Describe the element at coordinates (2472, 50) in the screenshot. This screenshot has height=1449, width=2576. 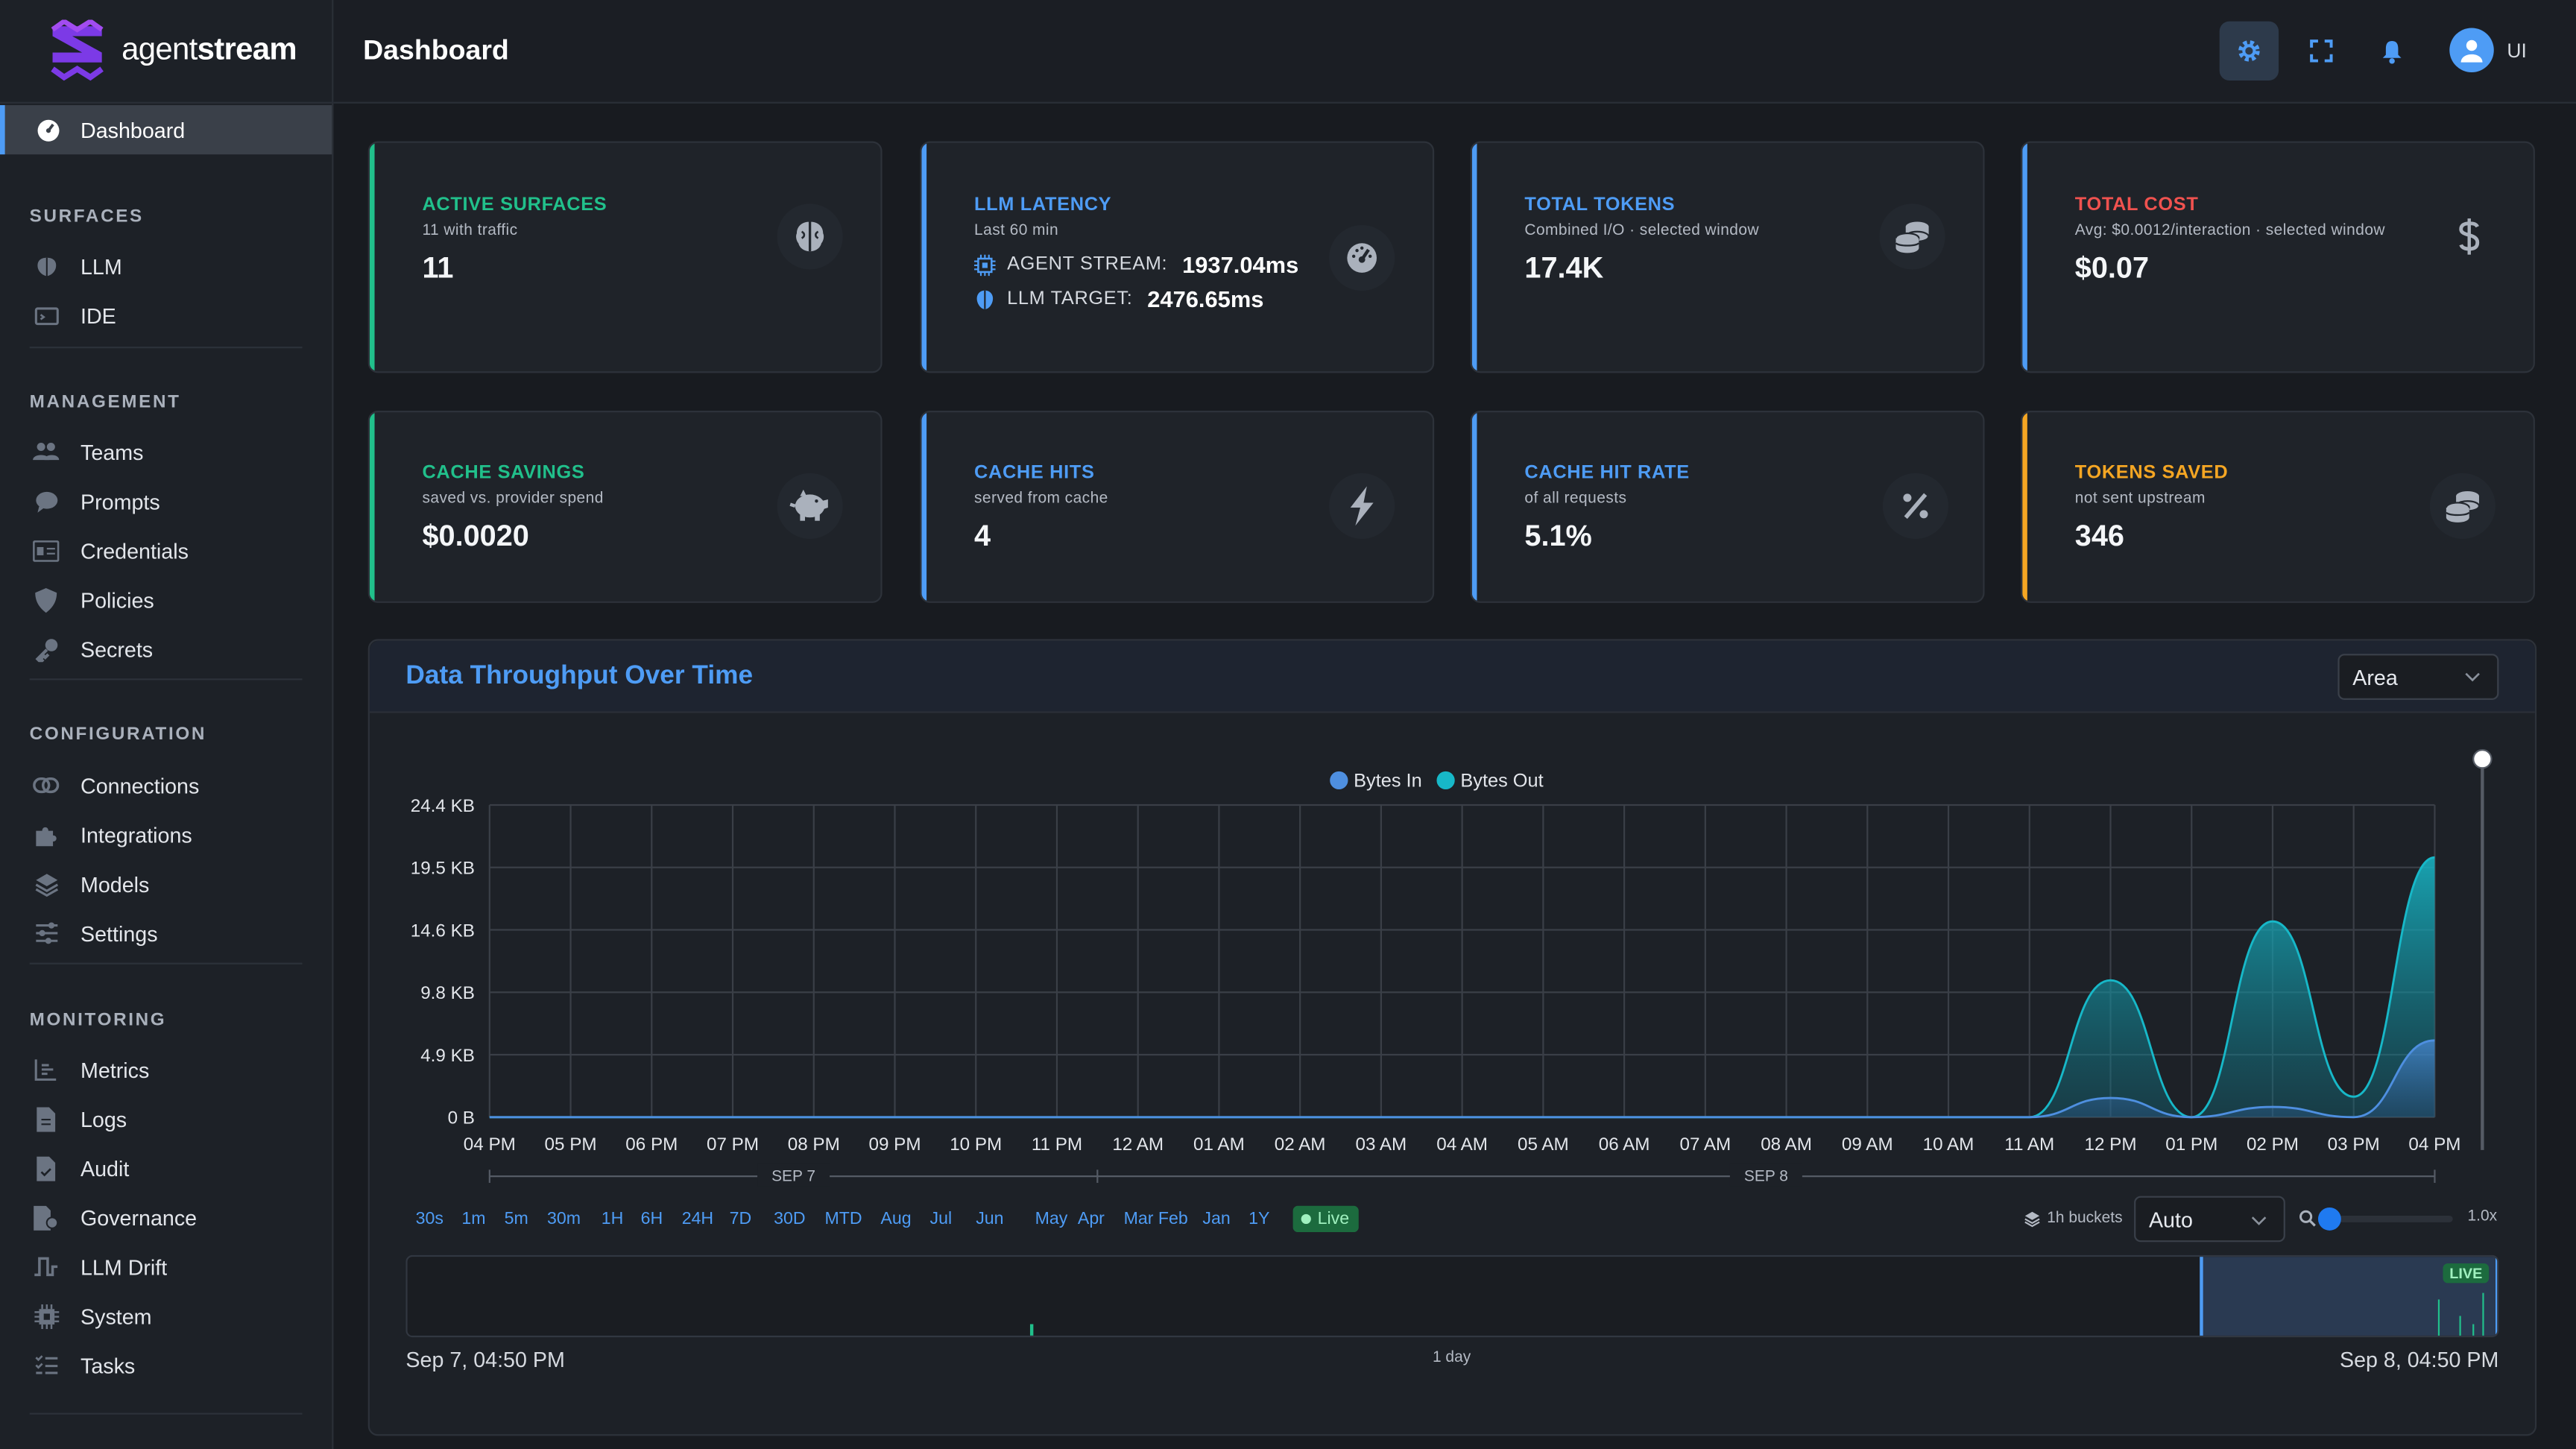
I see `avatar` at that location.